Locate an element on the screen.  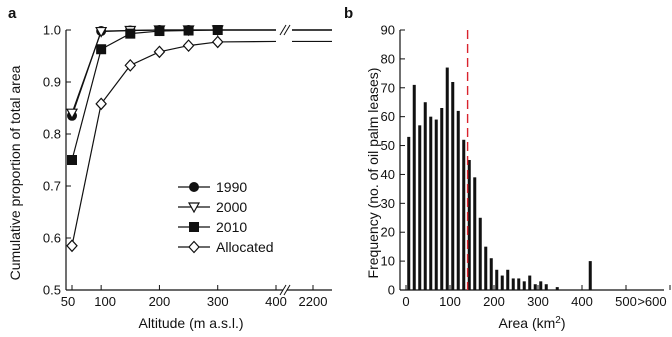
panel-a-y-tick-label: 0.5 is located at coordinates (52, 290).